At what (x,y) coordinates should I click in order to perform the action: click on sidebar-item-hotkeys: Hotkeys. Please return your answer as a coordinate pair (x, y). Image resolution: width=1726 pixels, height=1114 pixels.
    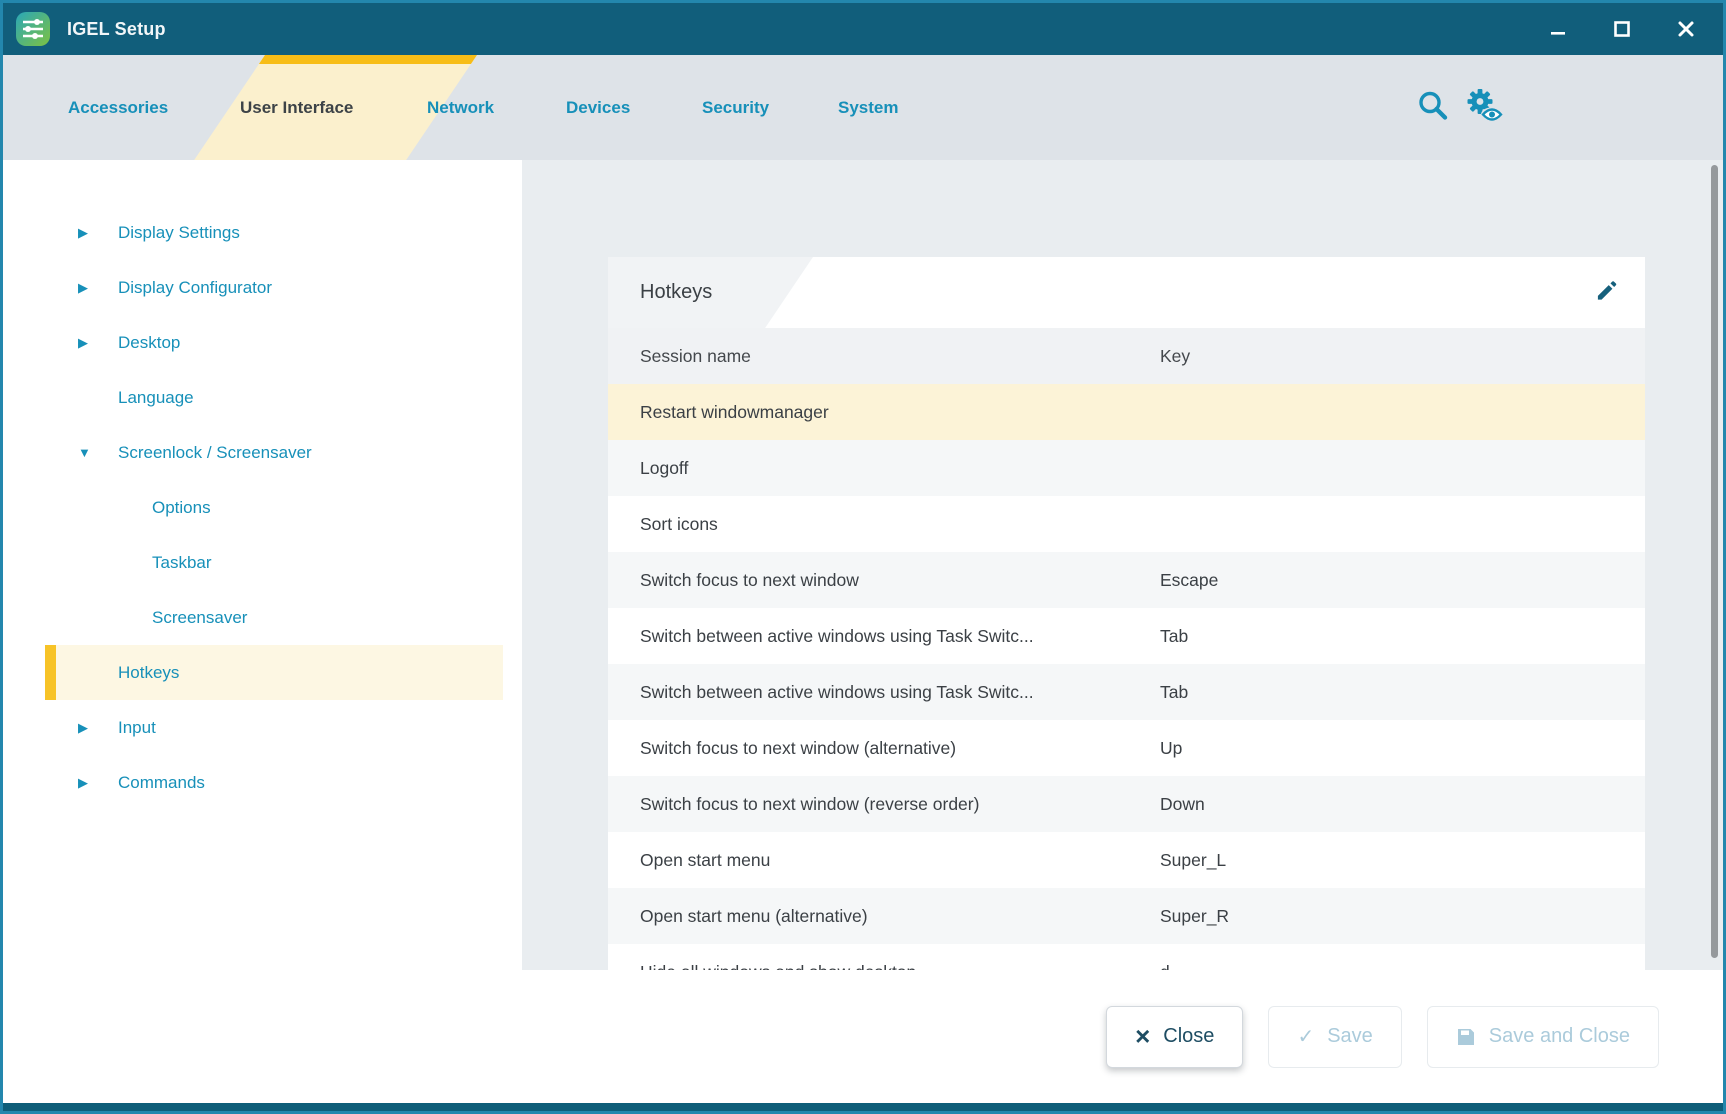
    Looking at the image, I should click on (274, 672).